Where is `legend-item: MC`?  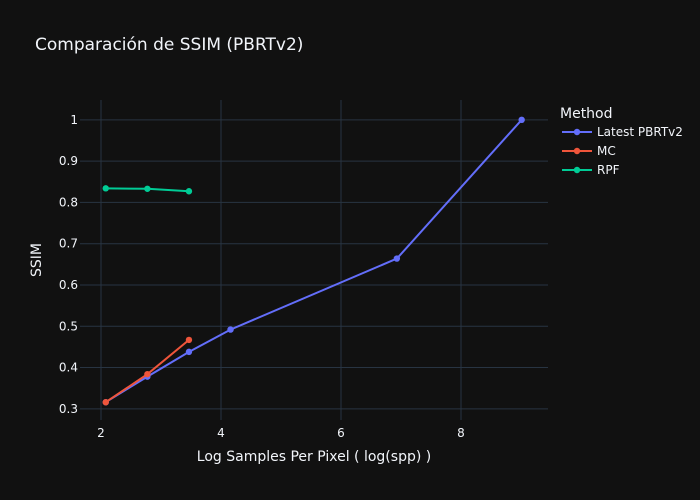
legend-item: MC is located at coordinates (589, 151).